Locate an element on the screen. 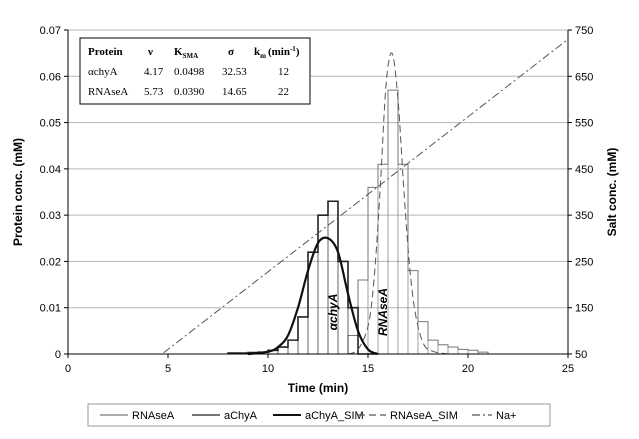 Image resolution: width=639 pixels, height=439 pixels. y-axis-title: Protein conc. (mM) is located at coordinates (18, 192).